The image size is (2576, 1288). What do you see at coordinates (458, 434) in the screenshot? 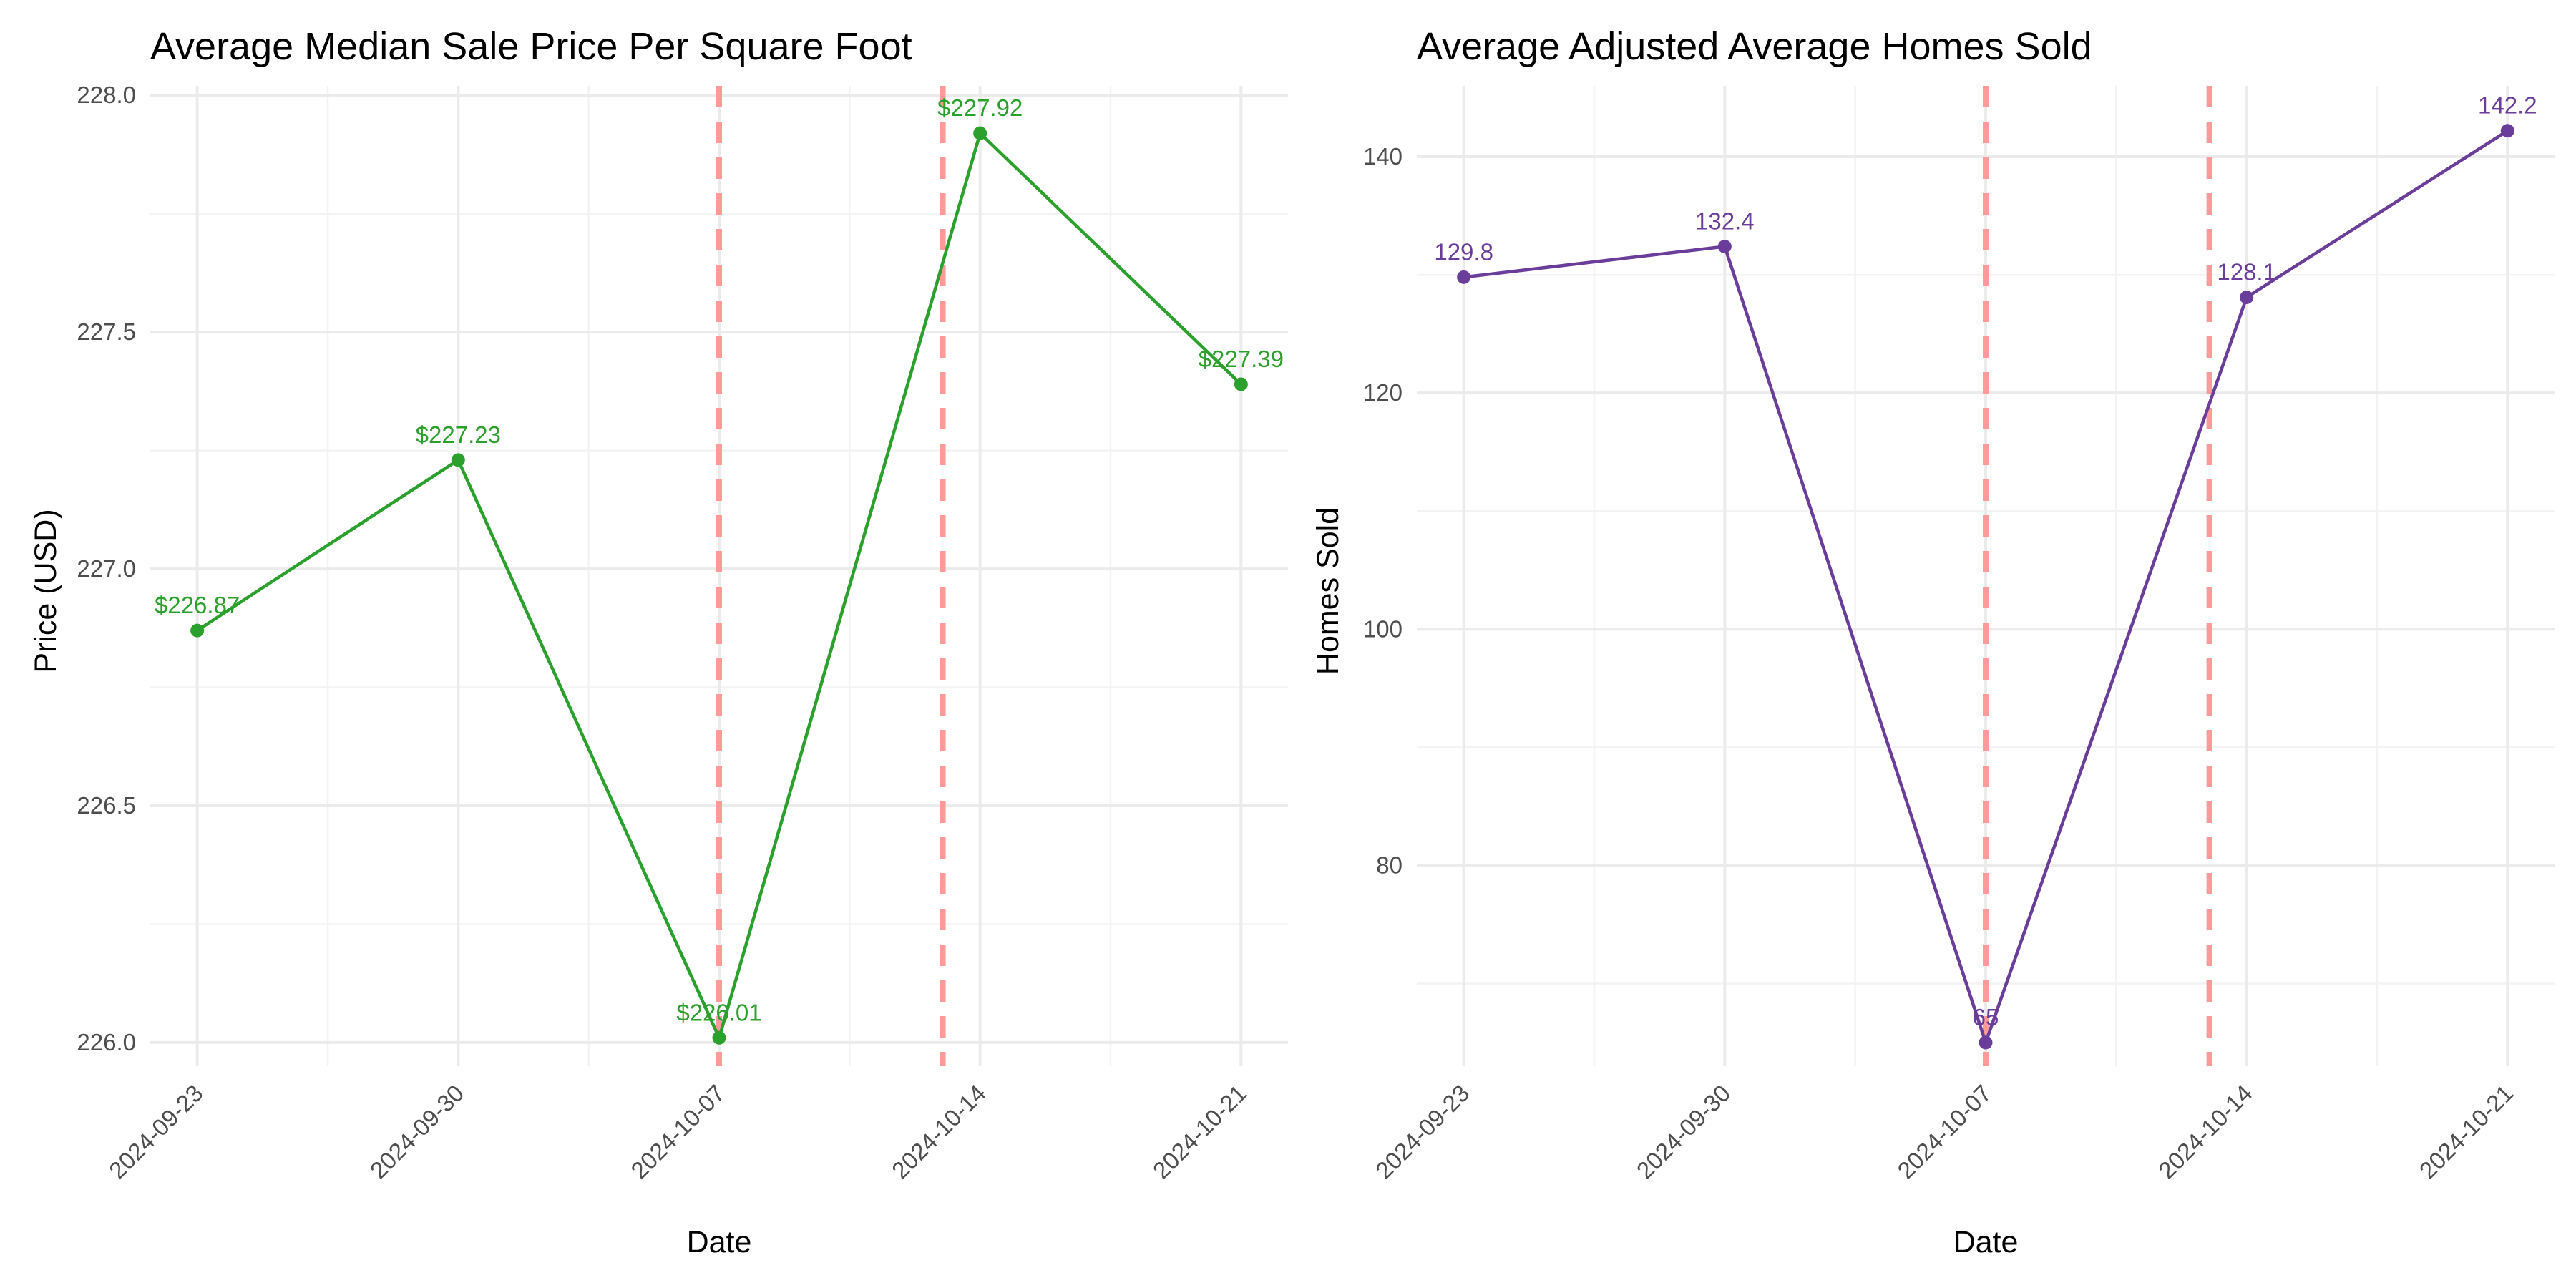
I see `data-label: $227.23` at bounding box center [458, 434].